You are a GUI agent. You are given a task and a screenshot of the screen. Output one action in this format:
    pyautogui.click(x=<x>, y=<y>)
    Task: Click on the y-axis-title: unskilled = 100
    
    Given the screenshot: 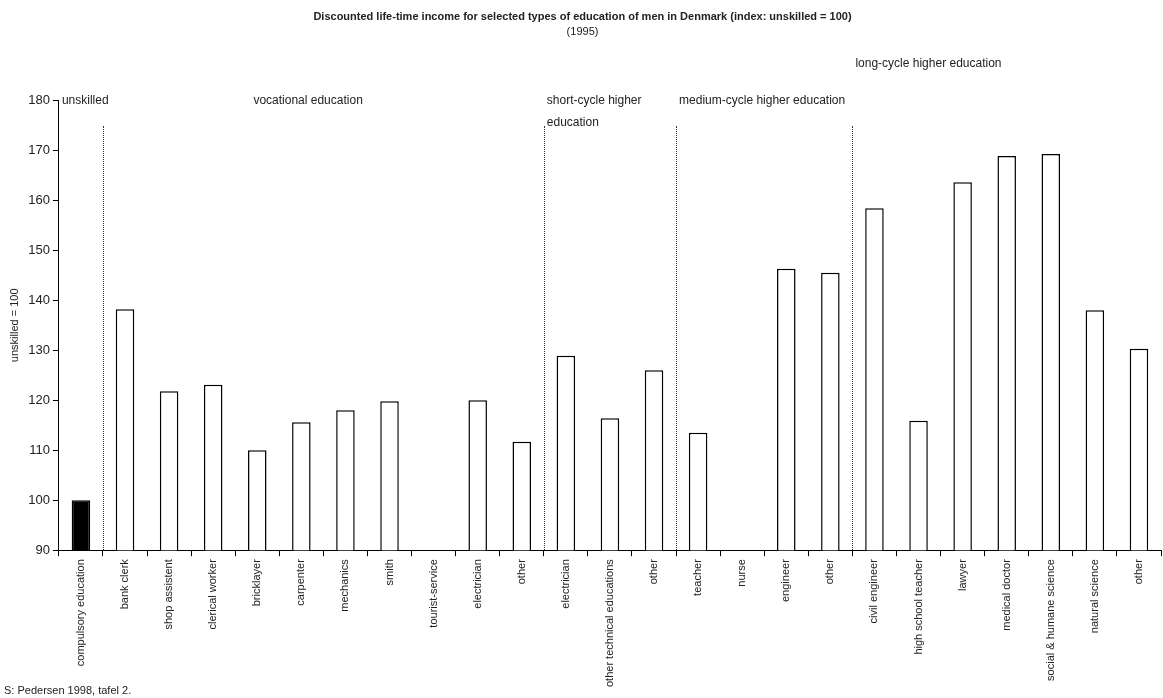 What is the action you would take?
    pyautogui.click(x=13, y=325)
    